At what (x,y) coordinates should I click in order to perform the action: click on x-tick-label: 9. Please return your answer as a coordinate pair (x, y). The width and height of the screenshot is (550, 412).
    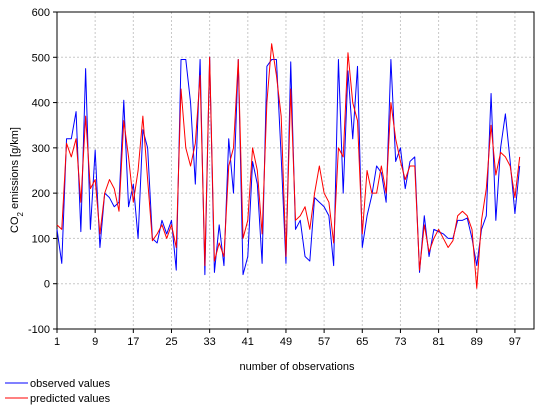
    Looking at the image, I should click on (95, 342).